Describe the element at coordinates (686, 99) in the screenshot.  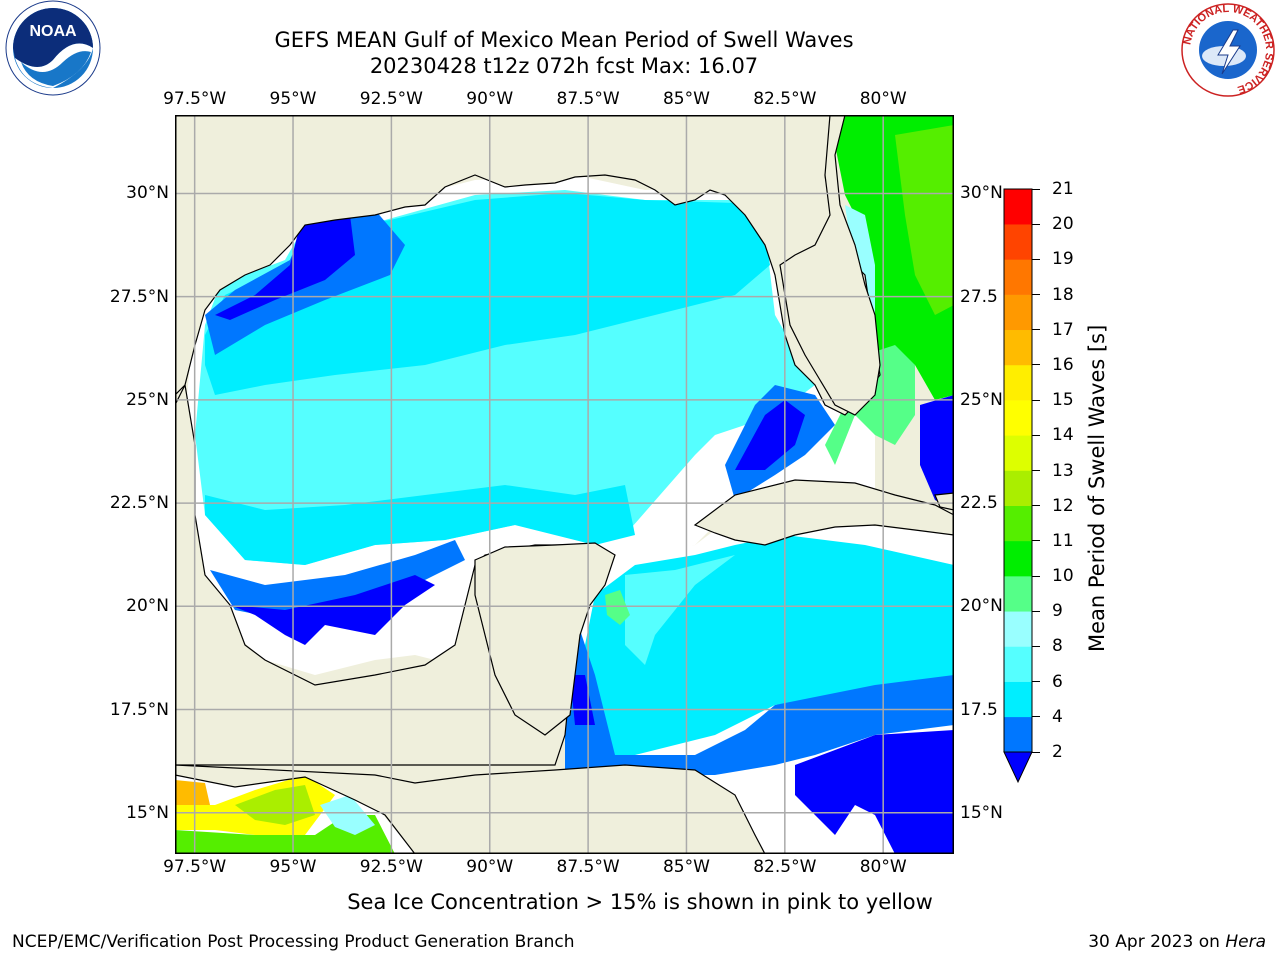
I see `lon-tick-label-top: 85°W` at that location.